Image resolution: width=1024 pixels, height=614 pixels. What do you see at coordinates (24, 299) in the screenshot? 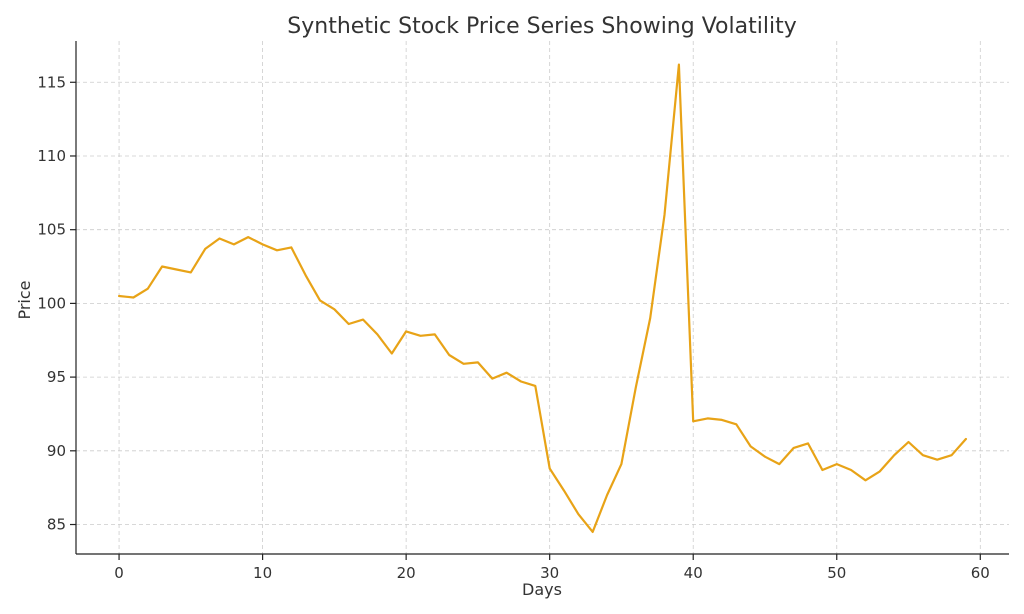
I see `y-axis-label: Price` at bounding box center [24, 299].